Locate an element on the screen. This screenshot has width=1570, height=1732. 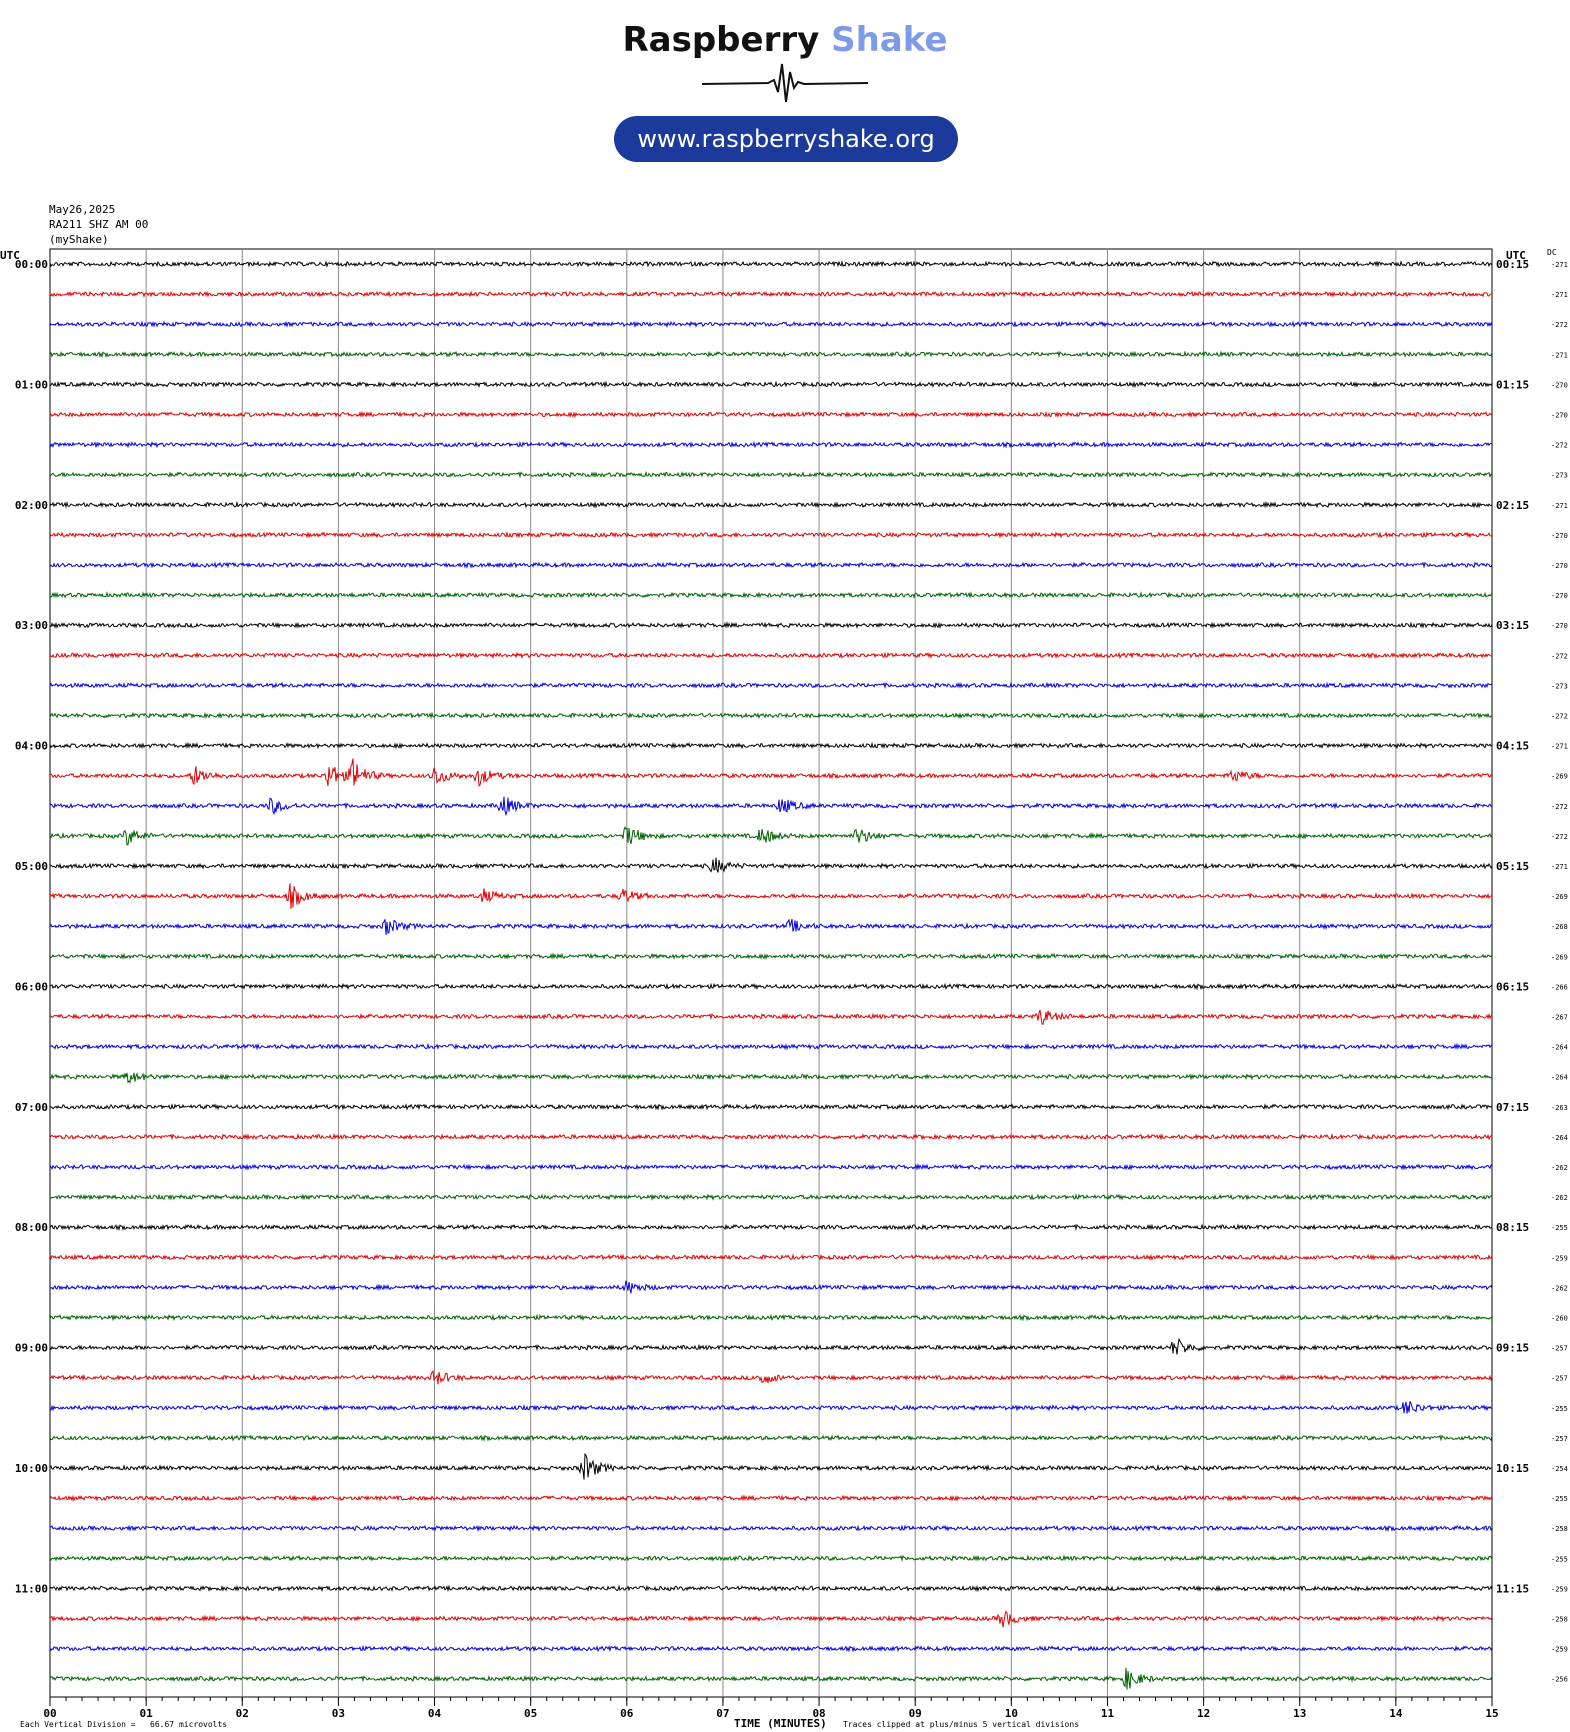
x-tick-label: 13 is located at coordinates (1299, 1713).